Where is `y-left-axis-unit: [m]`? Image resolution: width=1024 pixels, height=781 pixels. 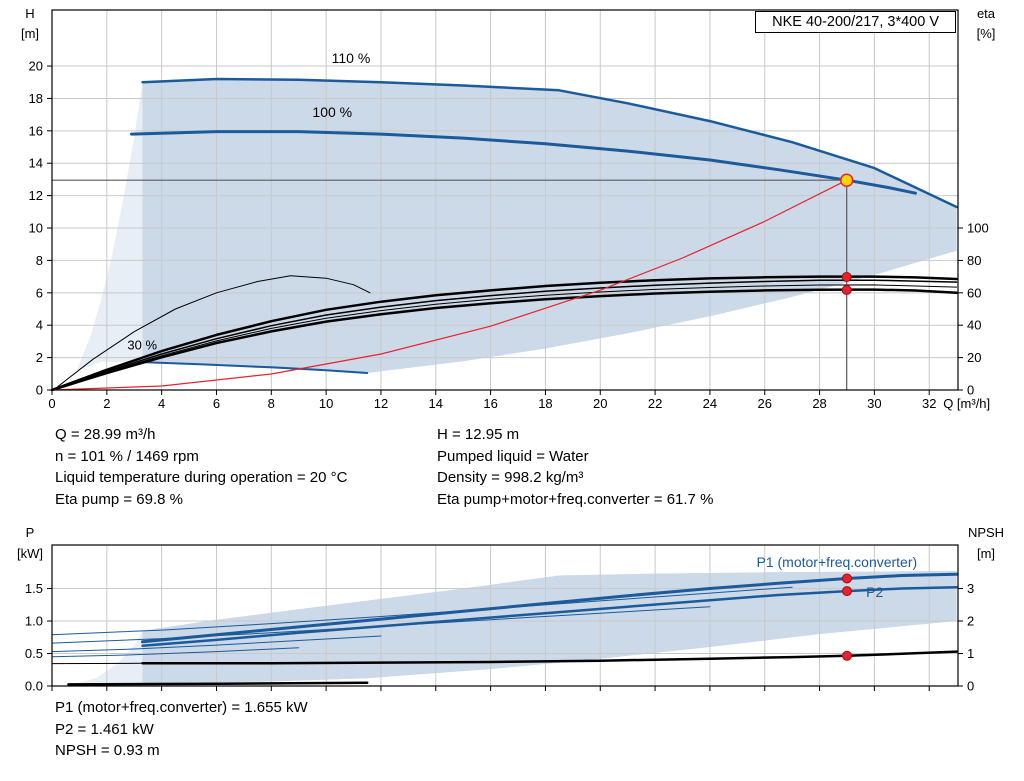
y-left-axis-unit: [m] is located at coordinates (30, 33).